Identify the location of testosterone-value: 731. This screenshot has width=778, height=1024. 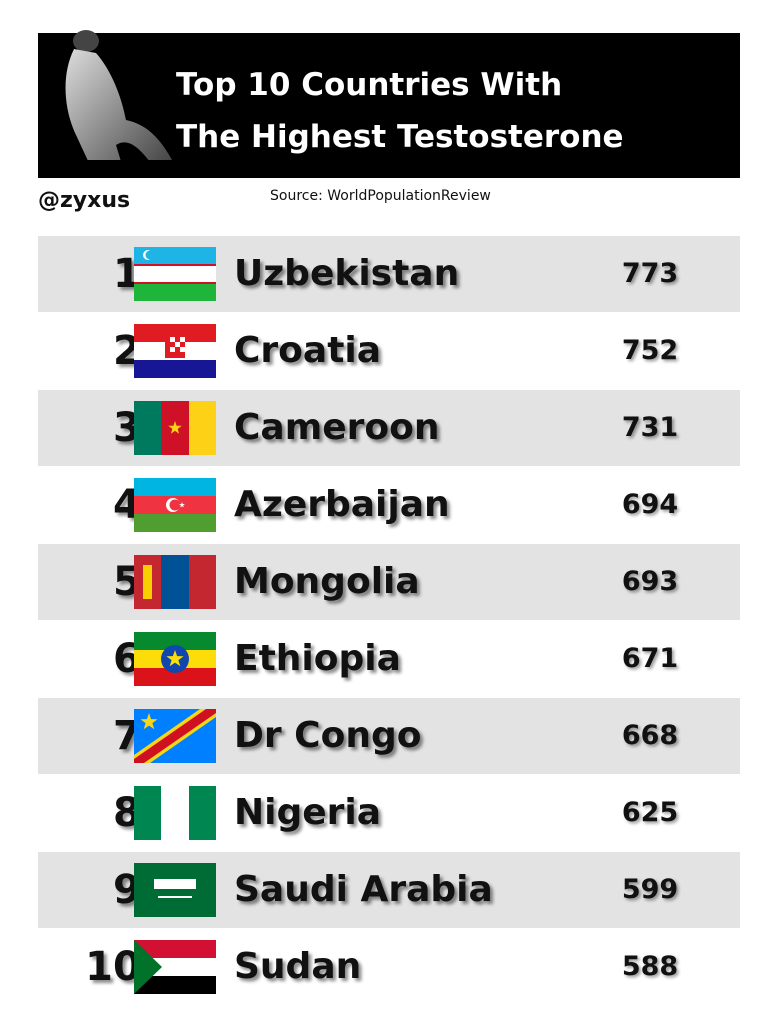
(650, 427).